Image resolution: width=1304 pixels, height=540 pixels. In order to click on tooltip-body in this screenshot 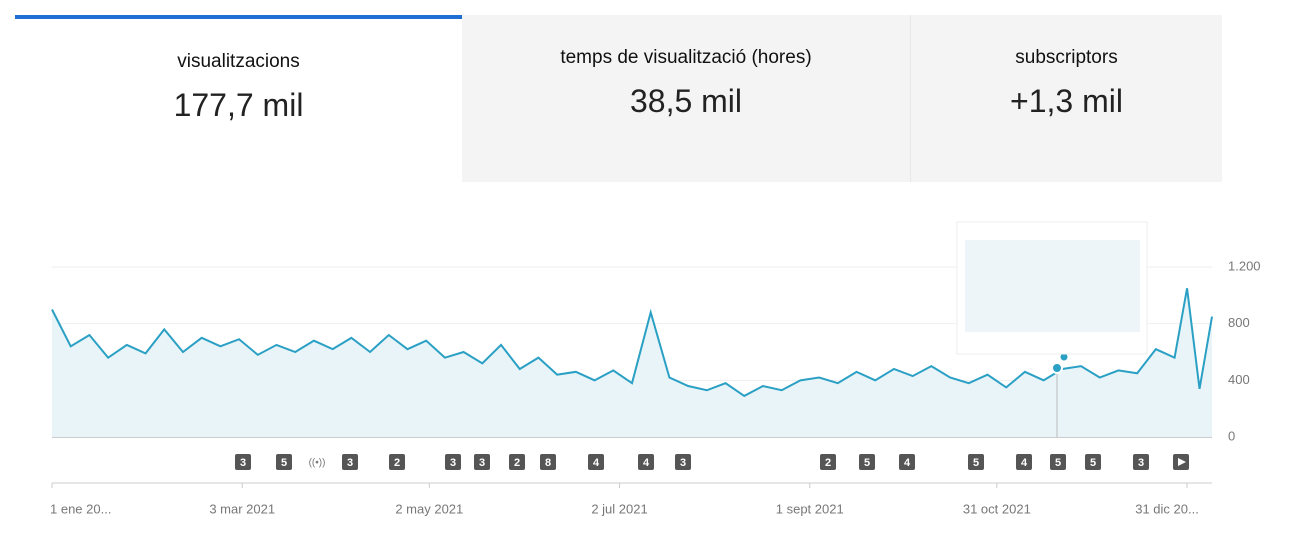, I will do `click(1052, 286)`.